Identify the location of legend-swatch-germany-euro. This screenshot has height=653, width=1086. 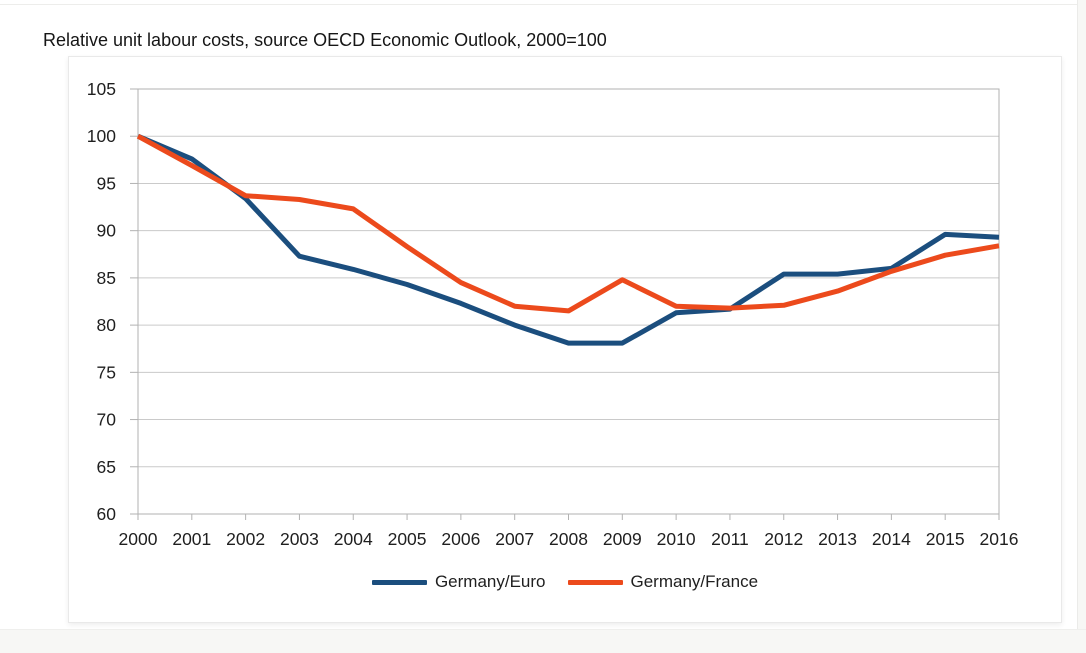
(399, 582).